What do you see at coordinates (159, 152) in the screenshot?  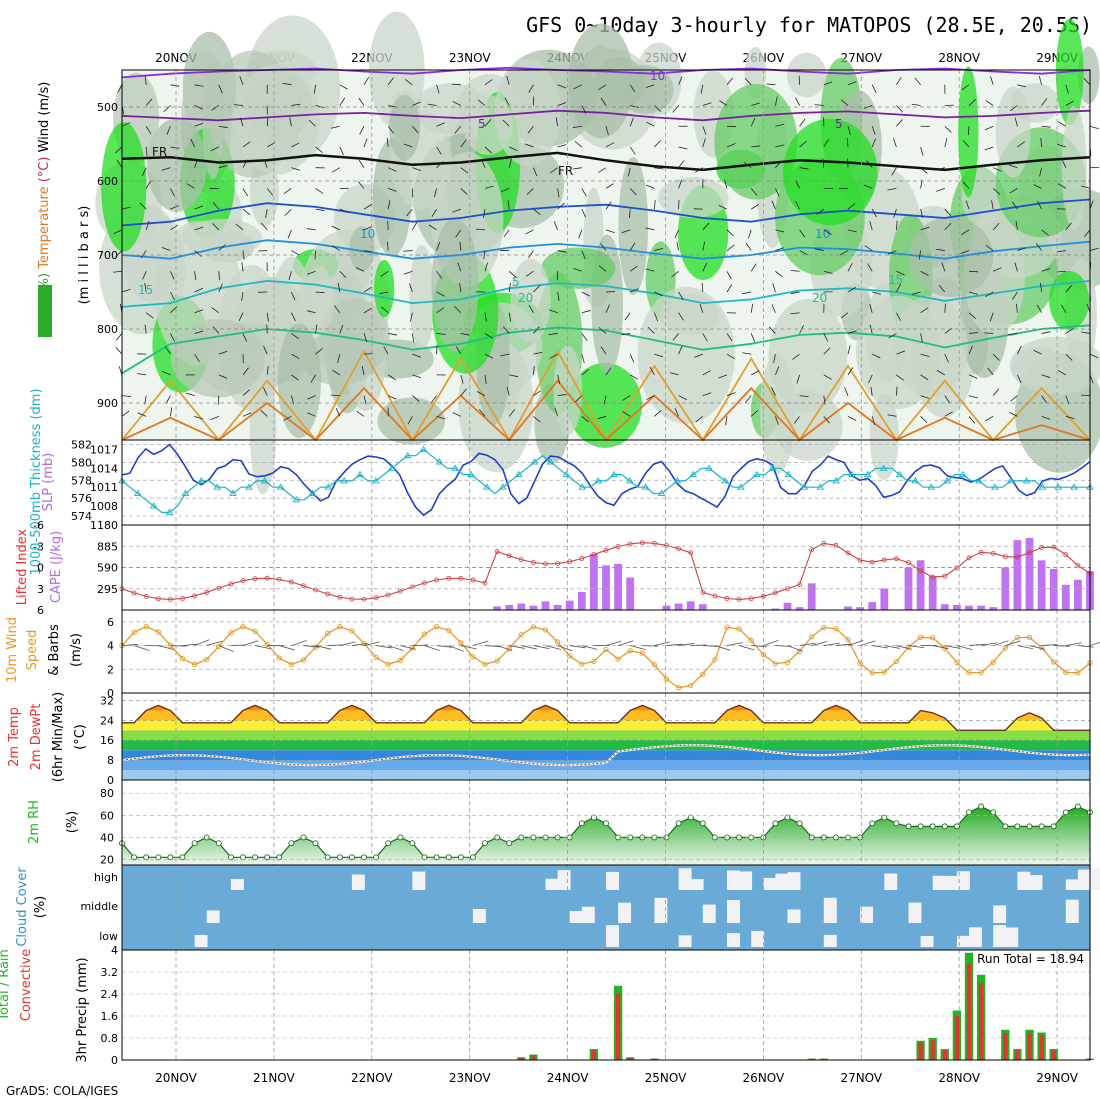 I see `contour-label: FR` at bounding box center [159, 152].